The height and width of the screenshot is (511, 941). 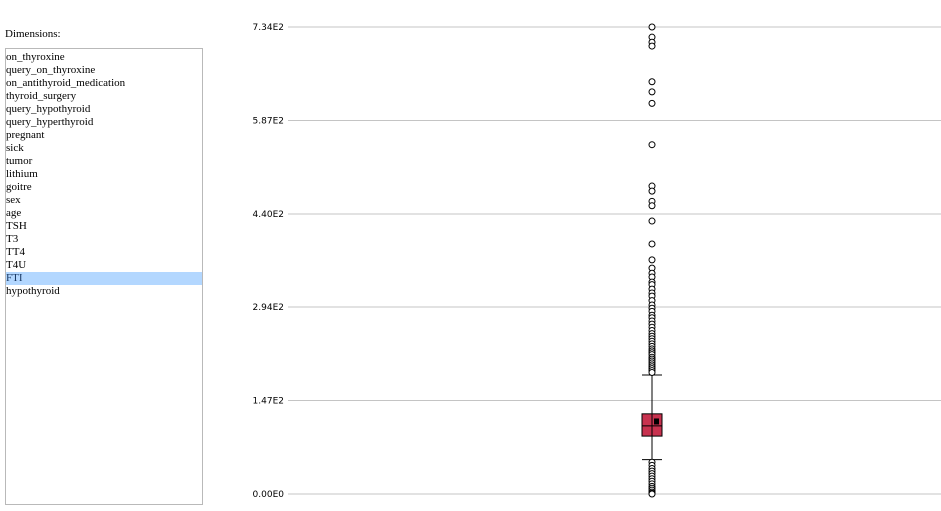 What do you see at coordinates (15, 148) in the screenshot?
I see `dimension-item-sick: sick` at bounding box center [15, 148].